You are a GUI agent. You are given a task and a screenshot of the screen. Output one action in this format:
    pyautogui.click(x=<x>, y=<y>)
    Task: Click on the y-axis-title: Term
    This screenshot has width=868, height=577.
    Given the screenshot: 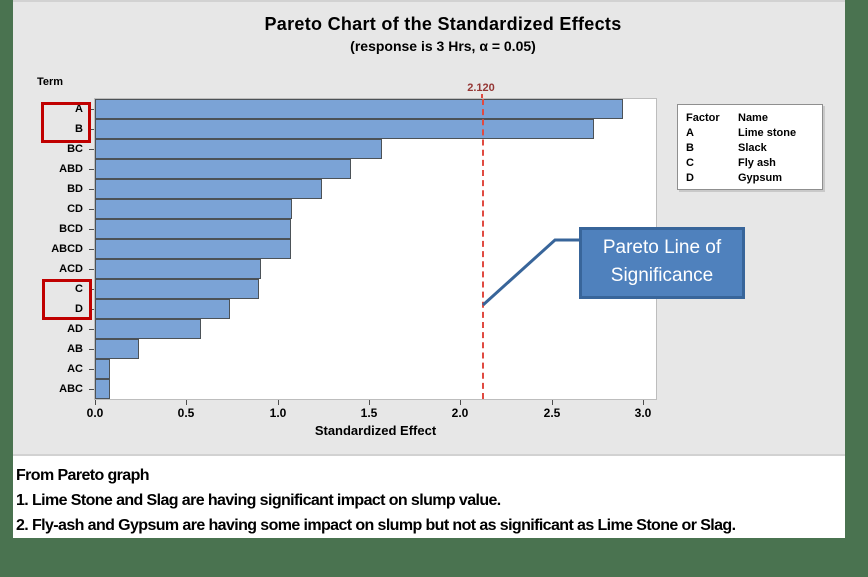 What is the action you would take?
    pyautogui.click(x=50, y=82)
    